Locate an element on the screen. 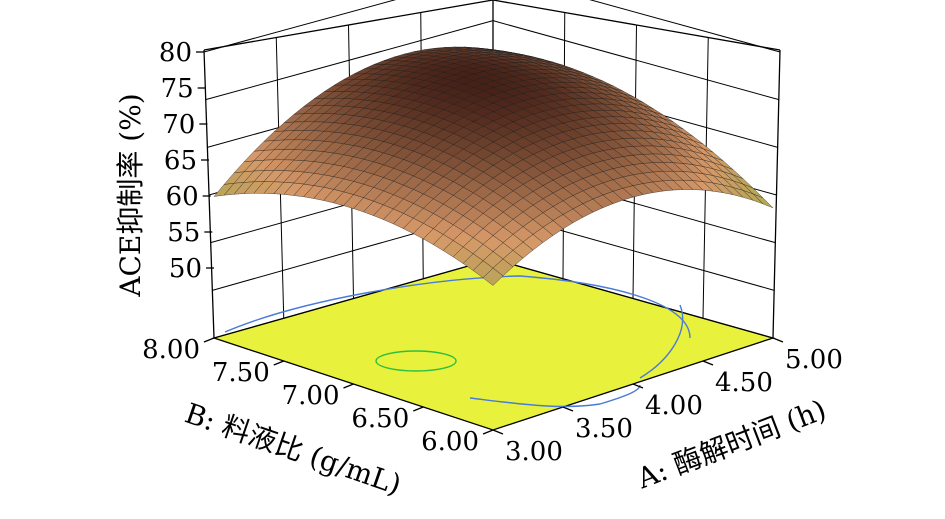 The image size is (945, 519). x-tick-label-3.00: 3.00 is located at coordinates (534, 452).